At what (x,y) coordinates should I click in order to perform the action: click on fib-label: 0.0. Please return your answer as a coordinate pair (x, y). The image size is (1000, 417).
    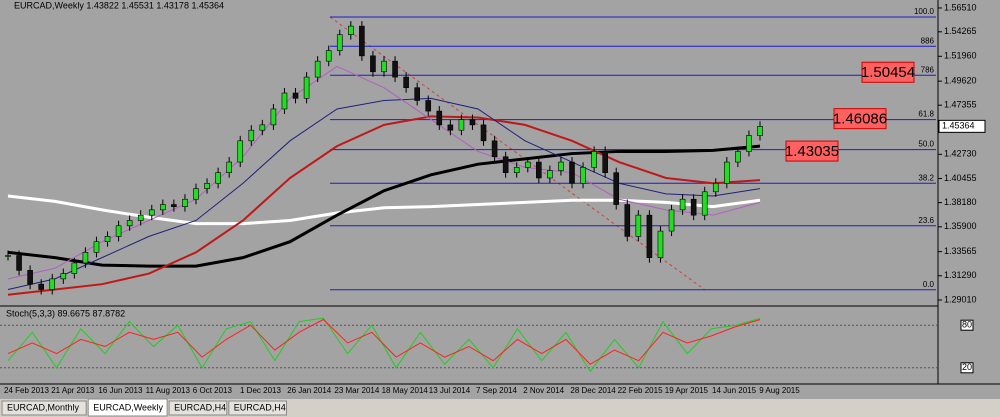
    Looking at the image, I should click on (929, 284).